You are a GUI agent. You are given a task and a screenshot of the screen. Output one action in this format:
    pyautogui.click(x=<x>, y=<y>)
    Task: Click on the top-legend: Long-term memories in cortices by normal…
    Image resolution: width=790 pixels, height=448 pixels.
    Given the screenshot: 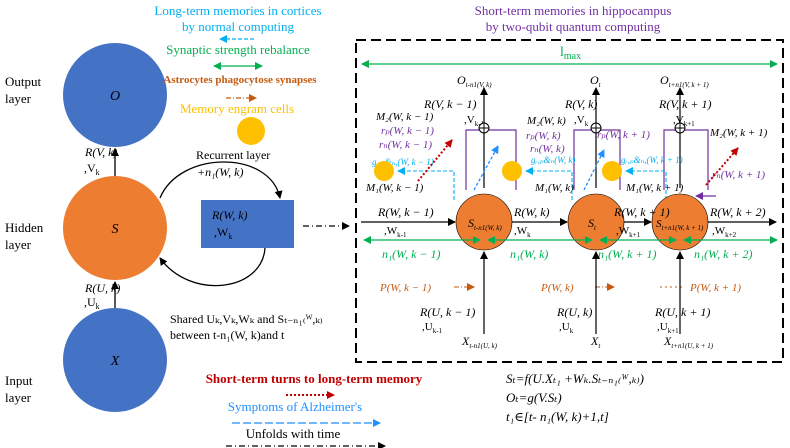 What is the action you would take?
    pyautogui.click(x=238, y=74)
    